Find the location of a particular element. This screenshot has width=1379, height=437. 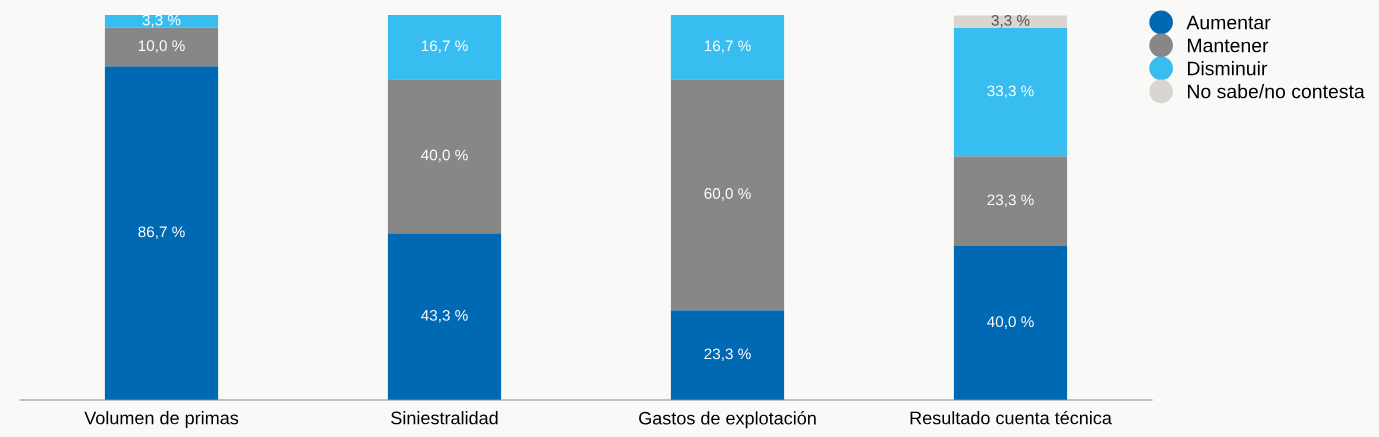

legend-label: No sabe/no contesta is located at coordinates (1276, 91).